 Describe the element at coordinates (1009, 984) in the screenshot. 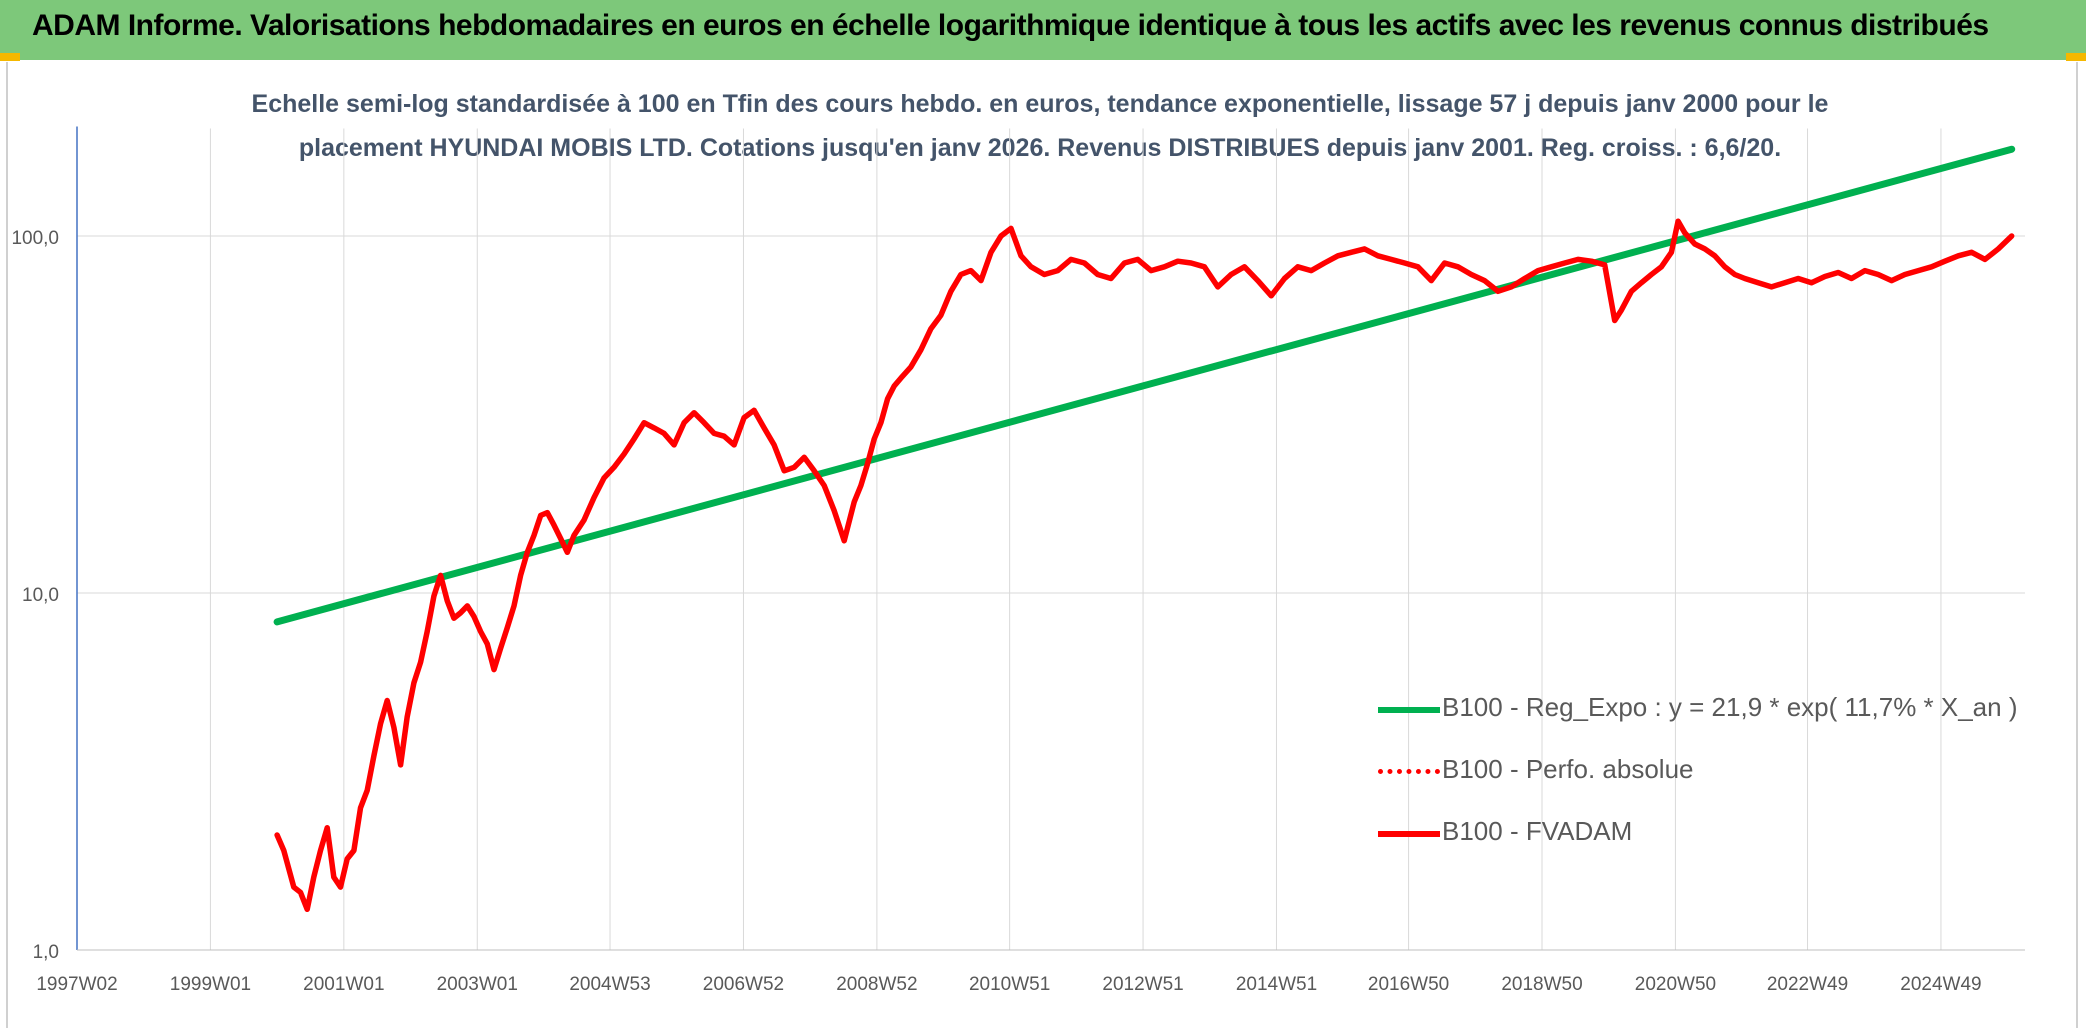

I see `x-tick-label: 2010W51` at that location.